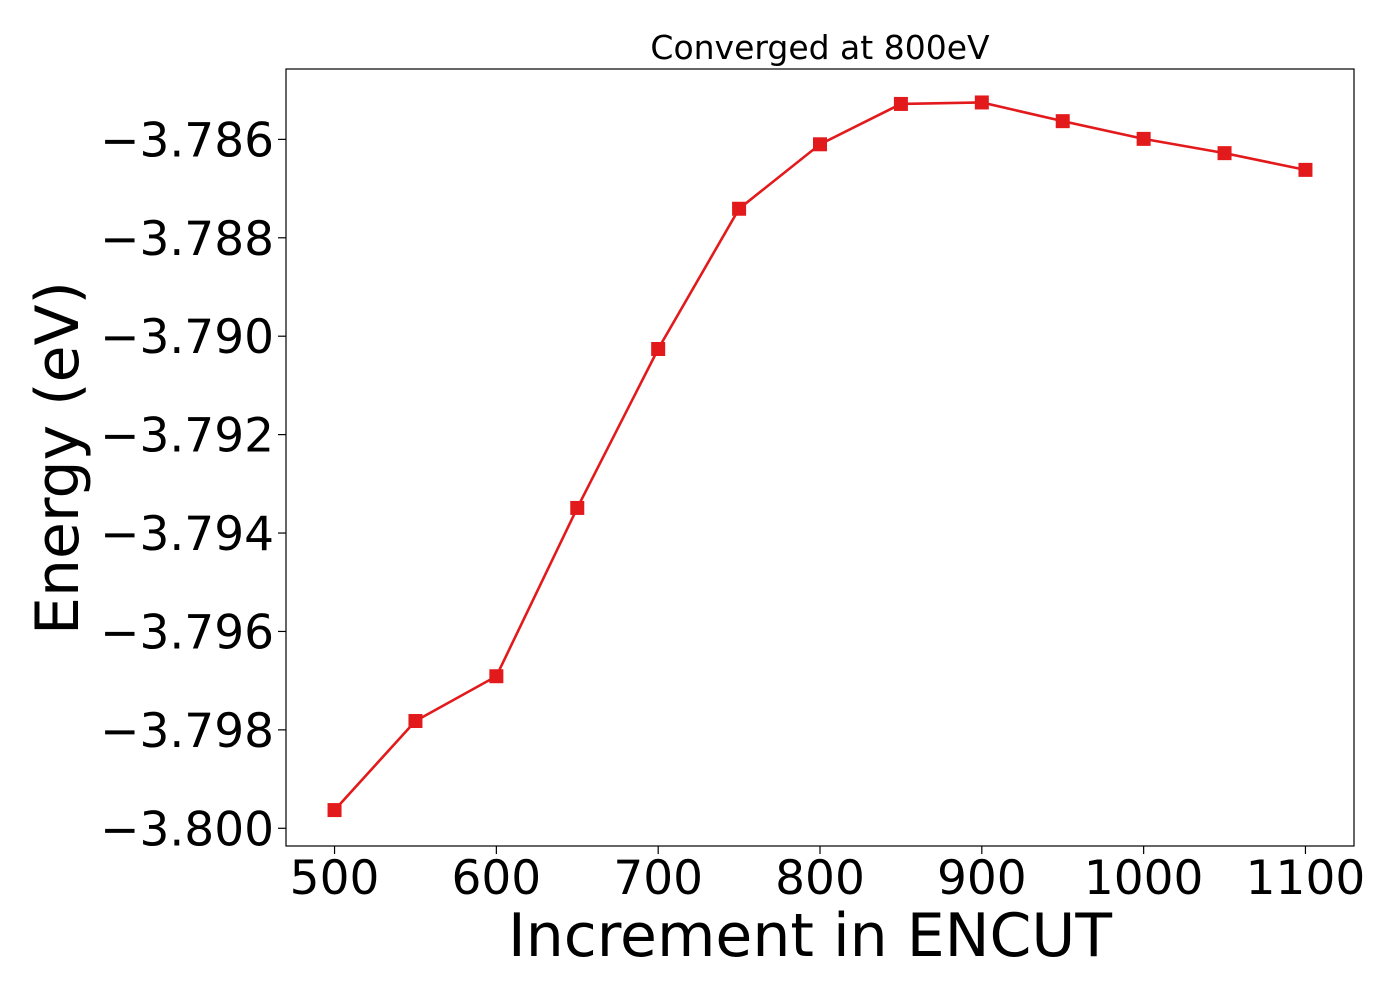  I want to click on y-tick-label: −3.798, so click(187, 731).